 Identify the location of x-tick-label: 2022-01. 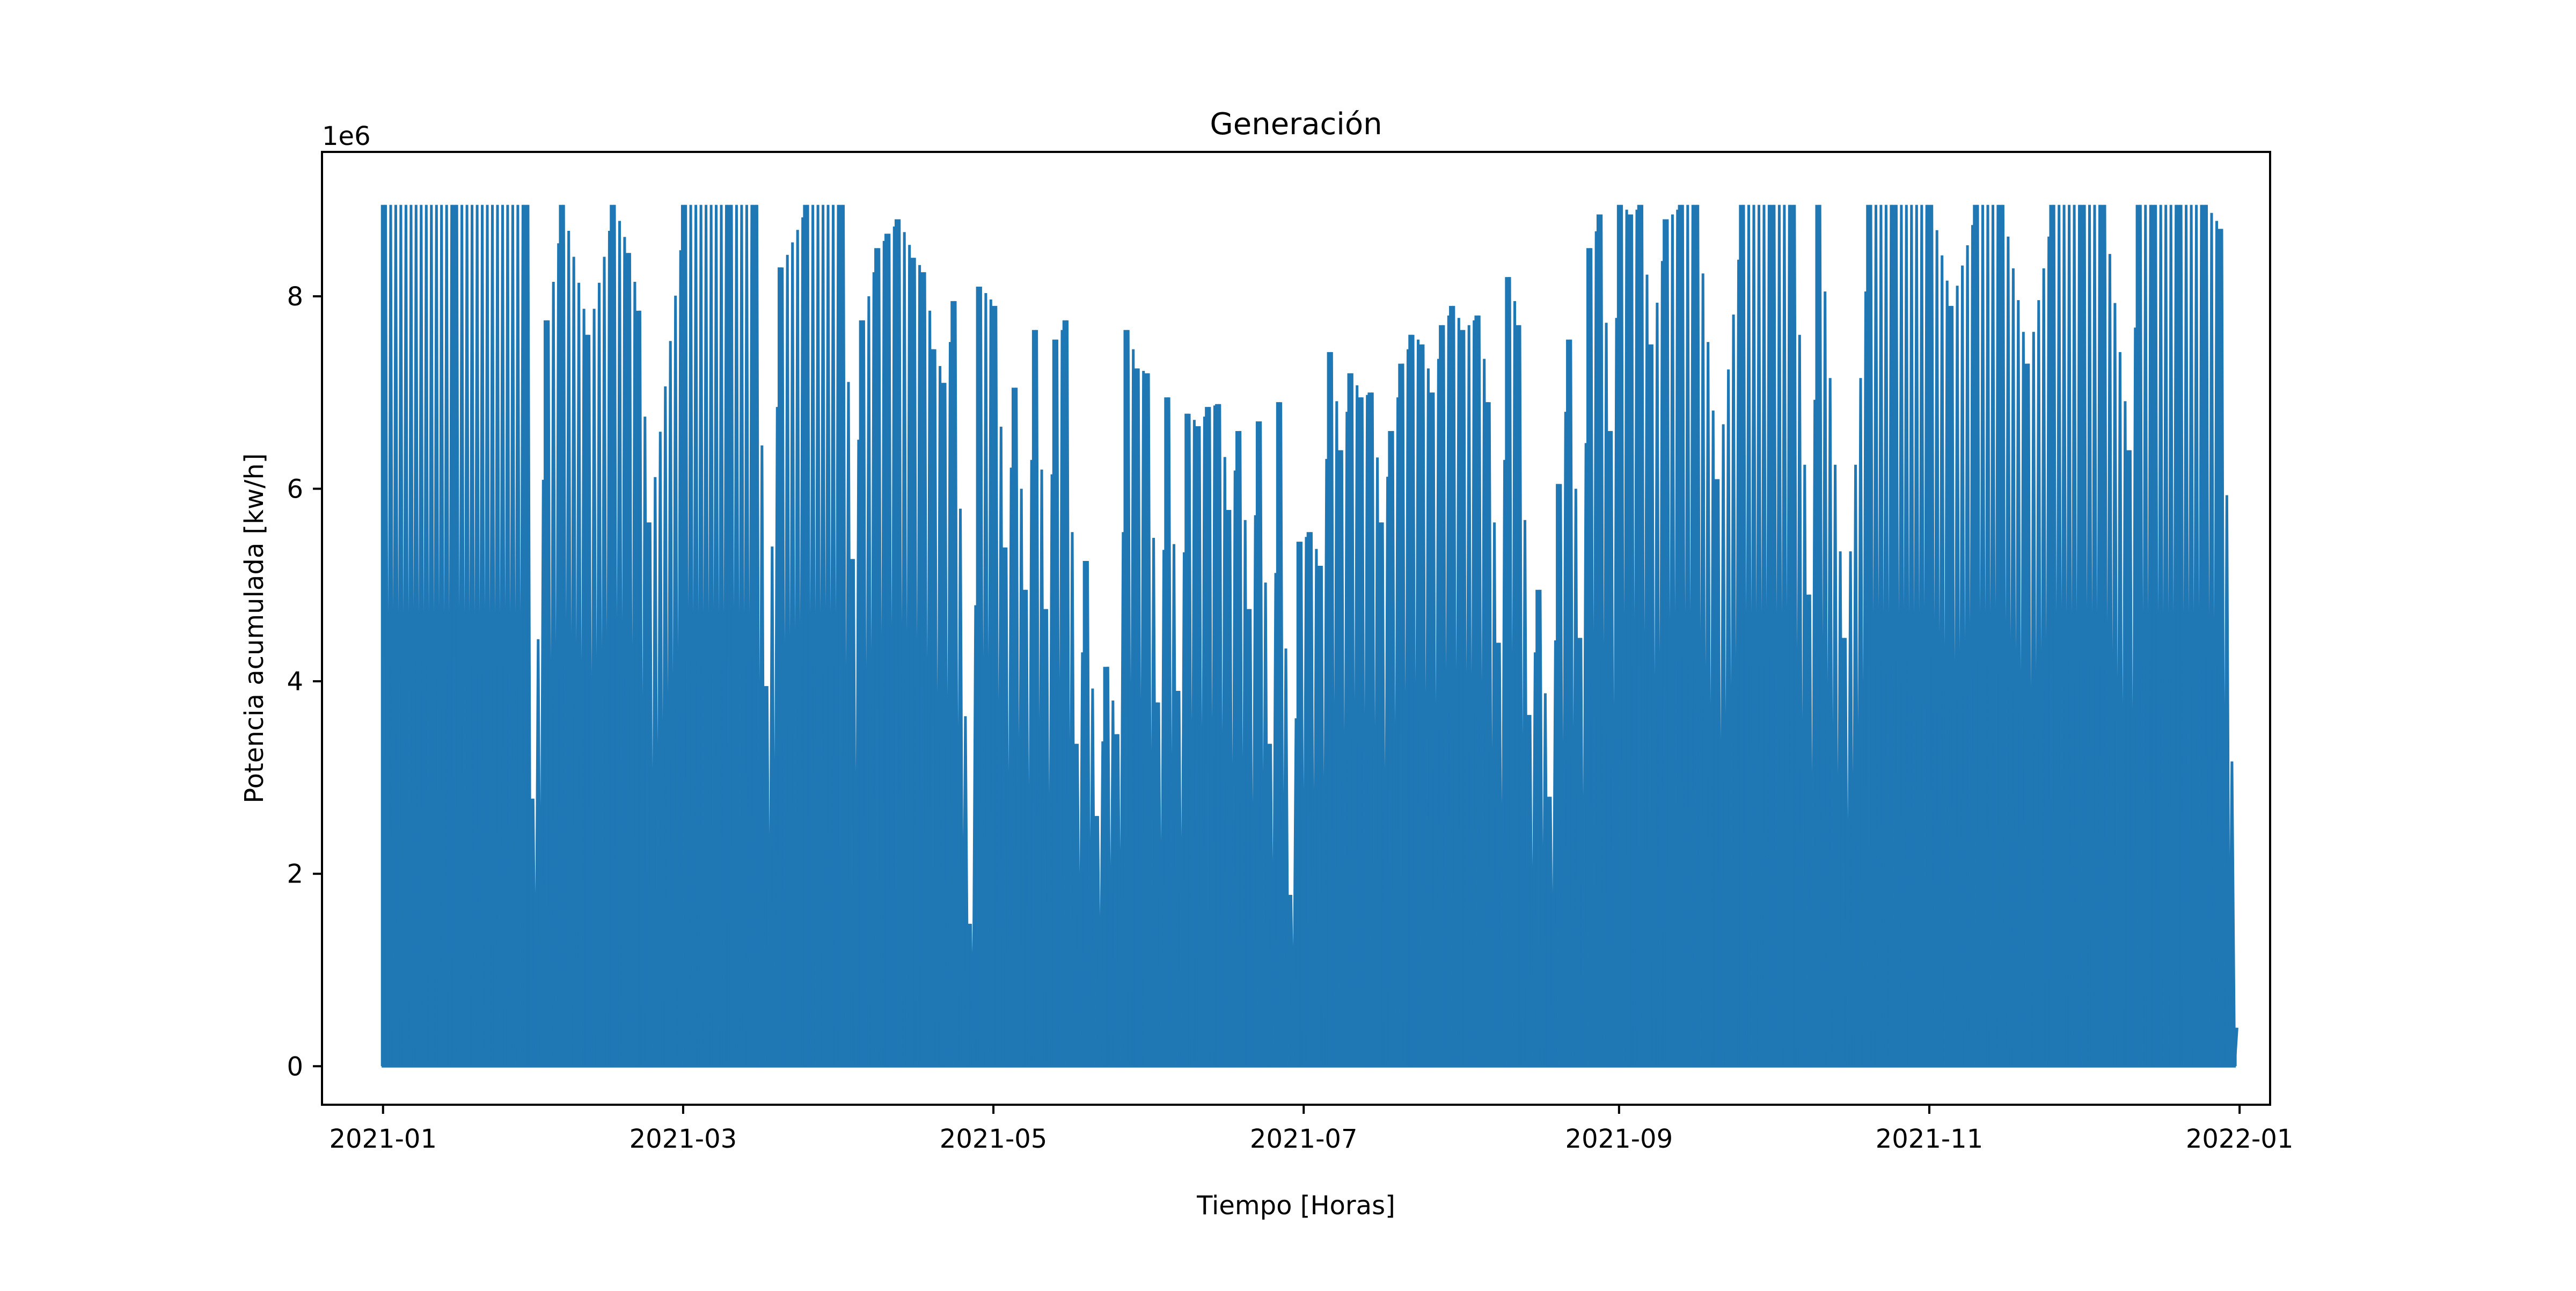
(2240, 1139).